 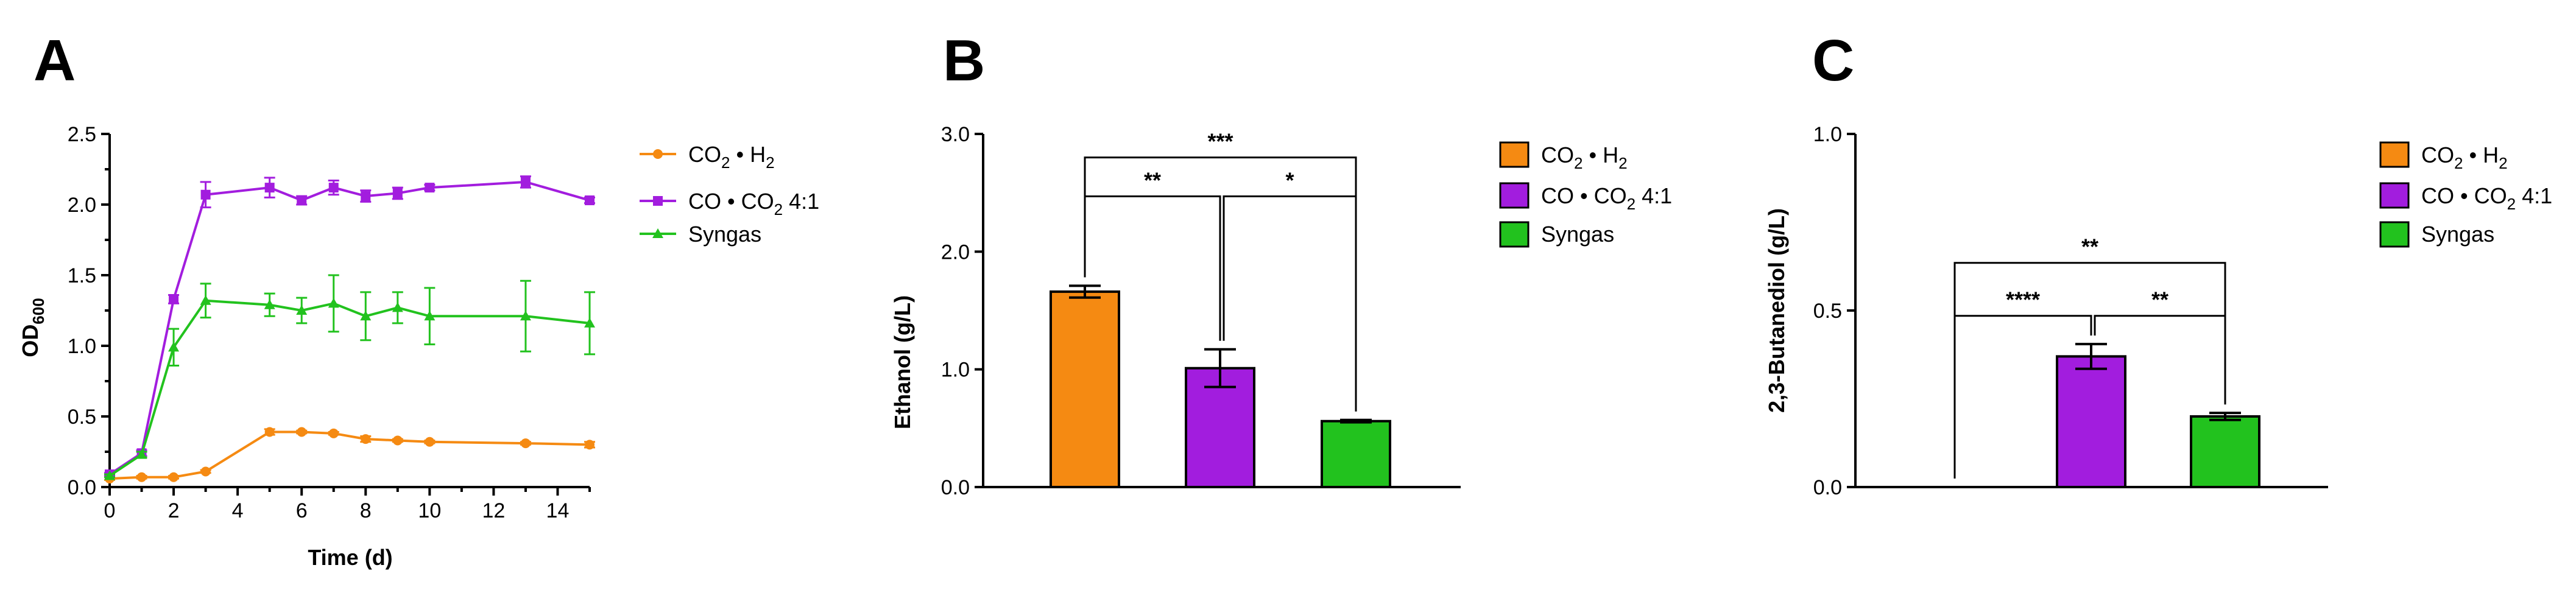 I want to click on significance-bracket: **, so click(x=2089, y=356).